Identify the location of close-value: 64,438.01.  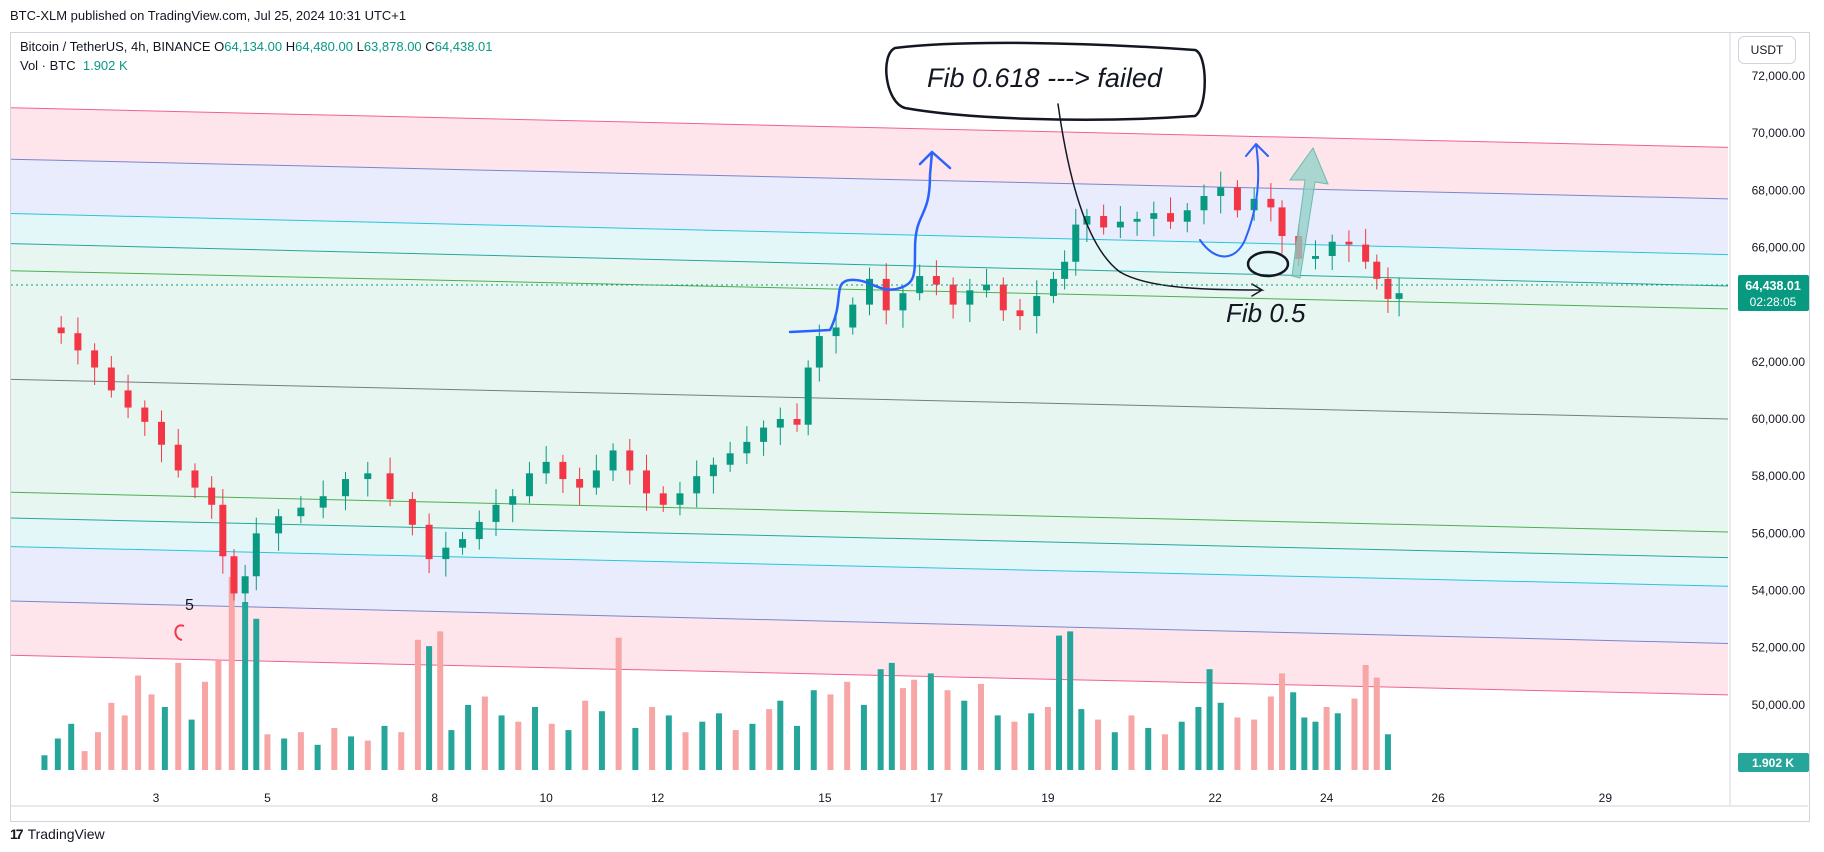
(463, 46).